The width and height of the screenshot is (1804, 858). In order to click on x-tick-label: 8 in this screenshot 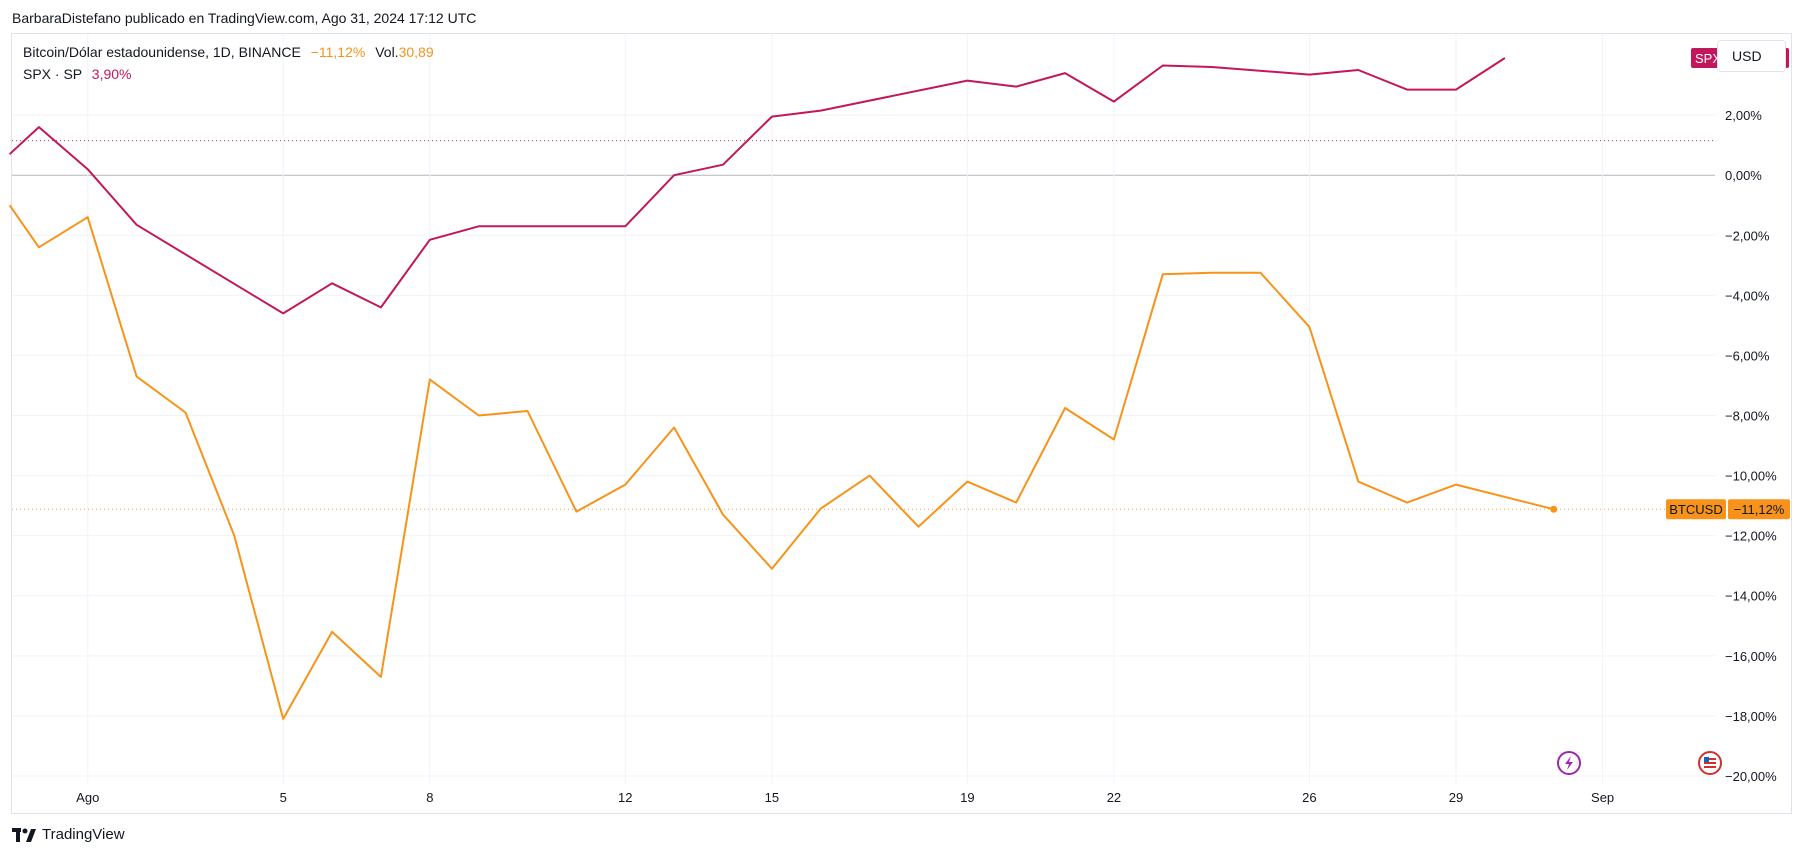, I will do `click(429, 797)`.